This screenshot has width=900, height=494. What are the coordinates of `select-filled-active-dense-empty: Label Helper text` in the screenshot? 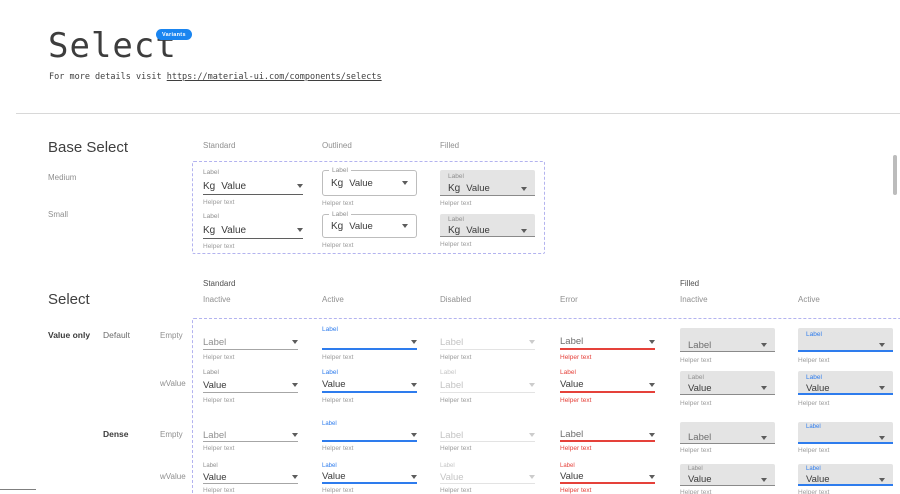 It's located at (845, 437).